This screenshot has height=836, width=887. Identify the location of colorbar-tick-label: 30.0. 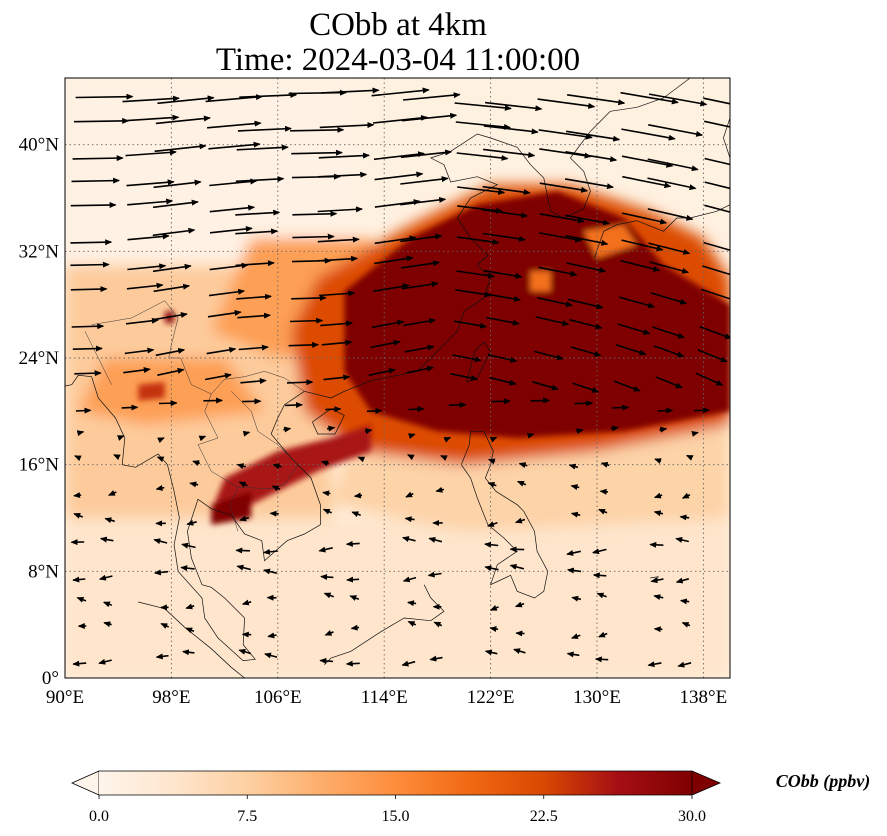
(692, 816).